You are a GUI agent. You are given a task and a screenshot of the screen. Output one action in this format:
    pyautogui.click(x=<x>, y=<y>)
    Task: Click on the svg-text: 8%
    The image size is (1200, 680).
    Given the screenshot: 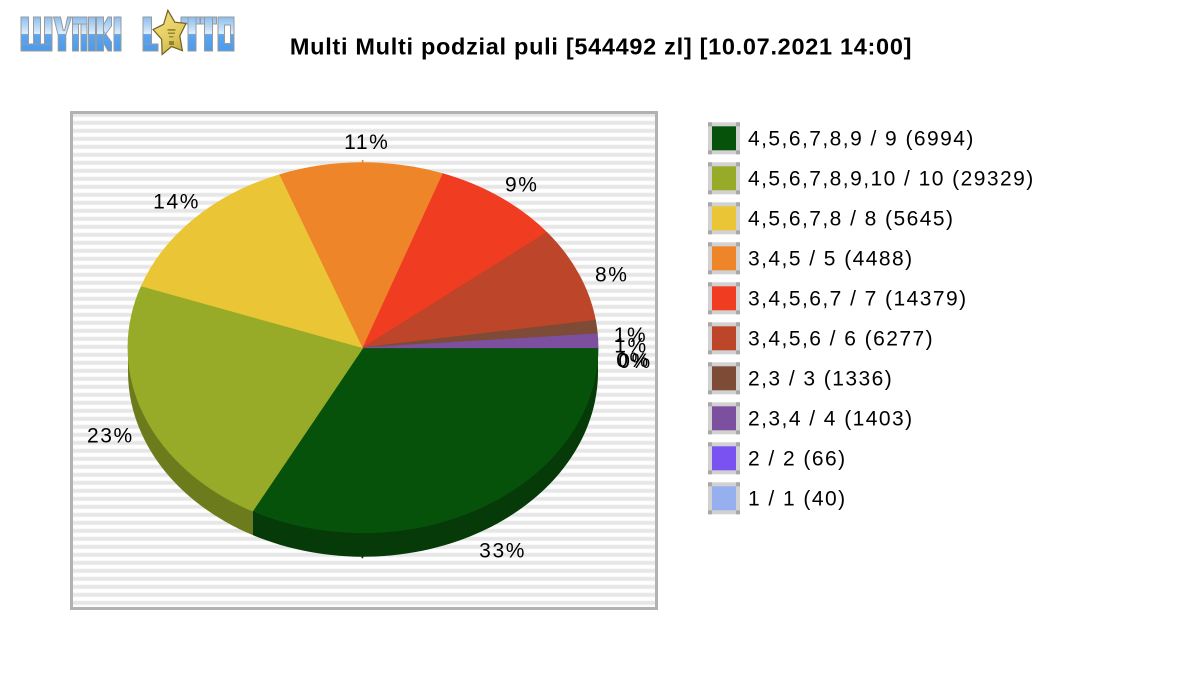 What is the action you would take?
    pyautogui.click(x=612, y=275)
    